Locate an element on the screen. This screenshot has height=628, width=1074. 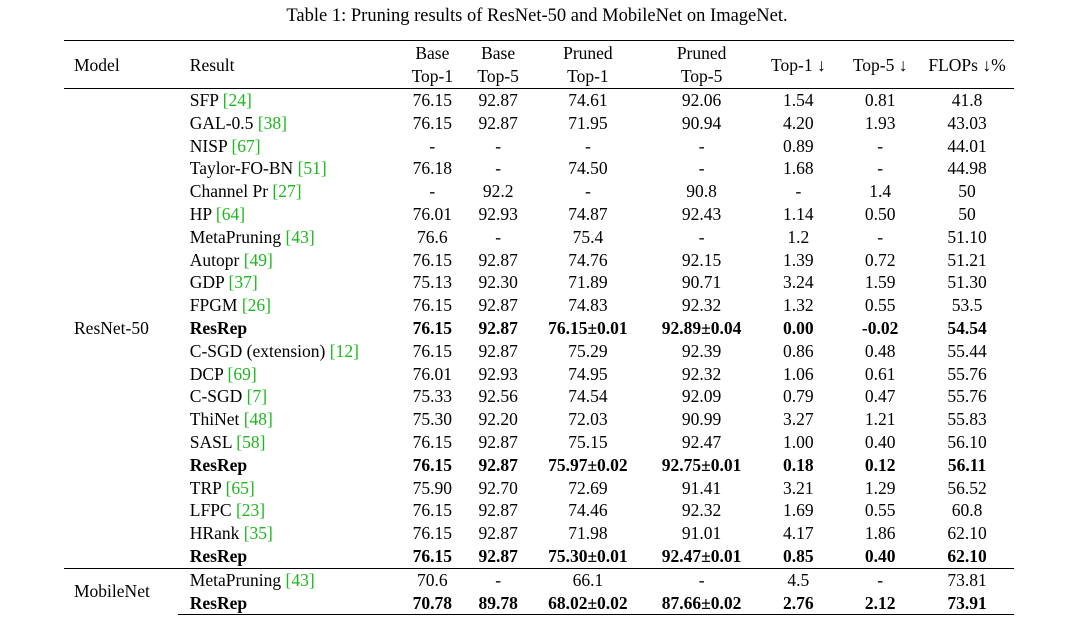
citation-link: [26] is located at coordinates (256, 305).